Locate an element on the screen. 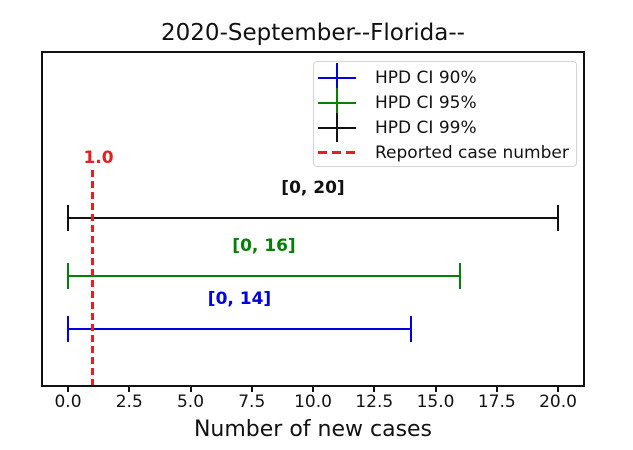  legend-item-label: Reported case number is located at coordinates (472, 152).